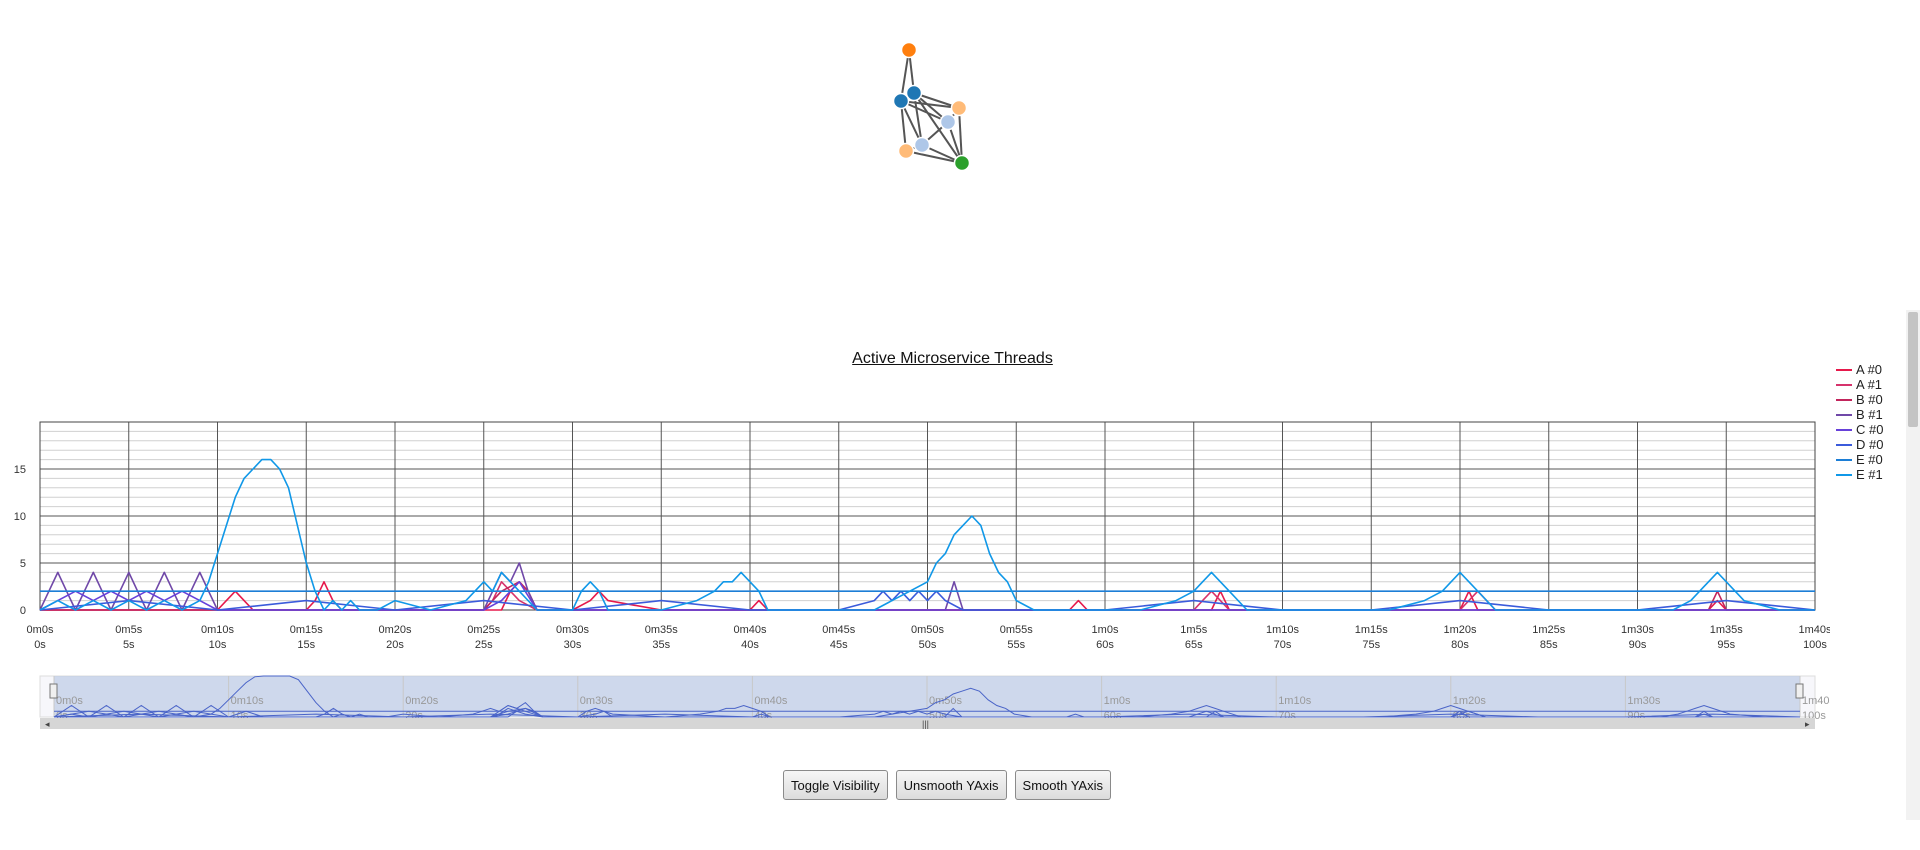  What do you see at coordinates (927, 600) in the screenshot?
I see `series-line` at bounding box center [927, 600].